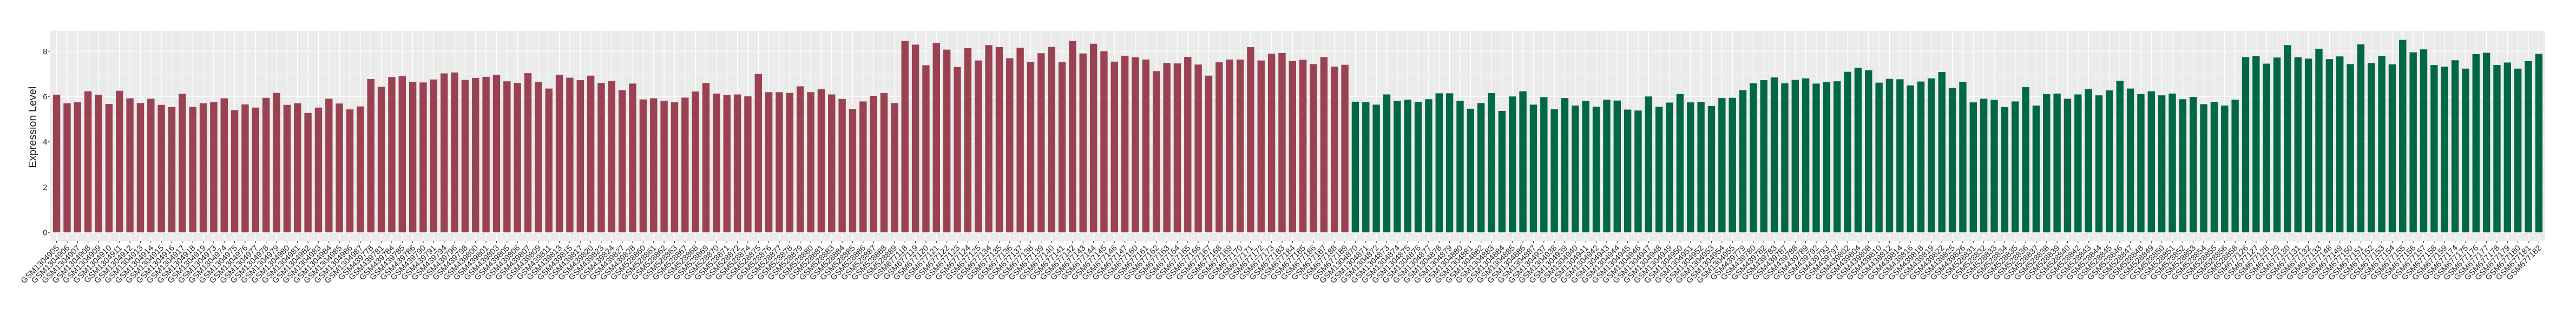  What do you see at coordinates (45, 97) in the screenshot?
I see `svg-text: 6` at bounding box center [45, 97].